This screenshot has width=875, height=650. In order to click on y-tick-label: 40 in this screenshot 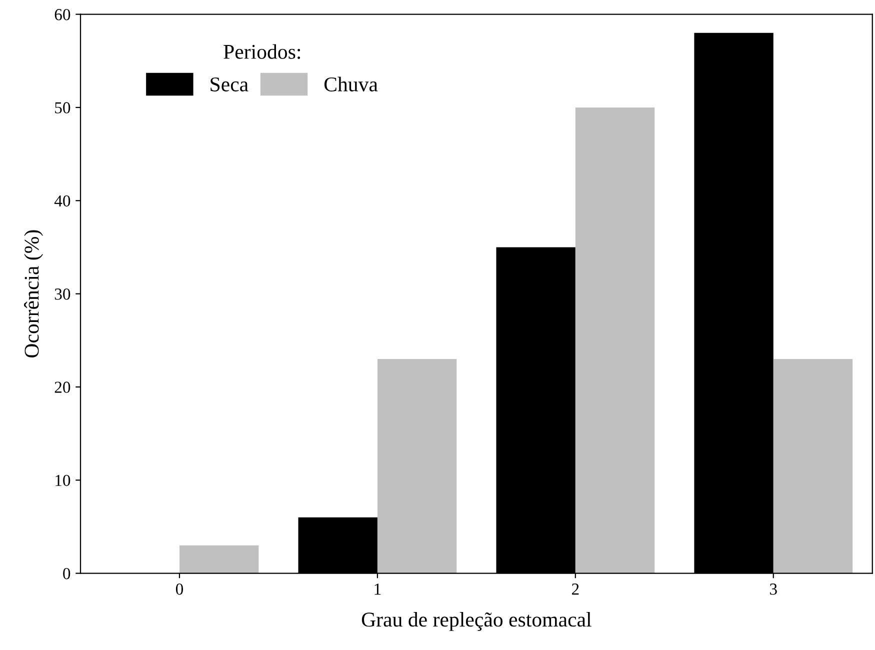, I will do `click(62, 201)`.